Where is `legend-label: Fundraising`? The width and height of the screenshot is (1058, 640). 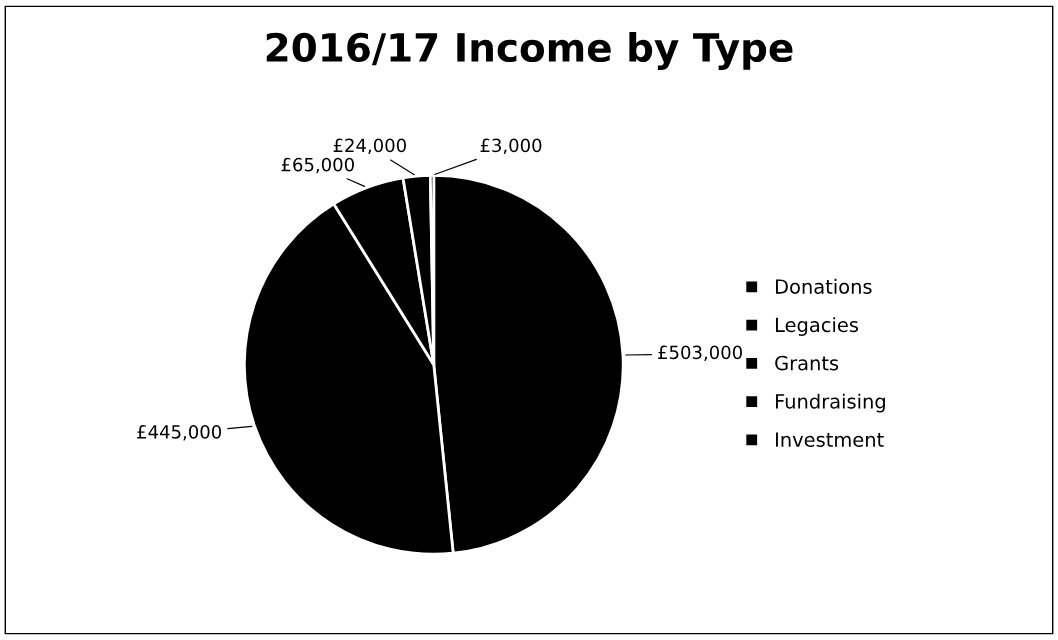 legend-label: Fundraising is located at coordinates (830, 403).